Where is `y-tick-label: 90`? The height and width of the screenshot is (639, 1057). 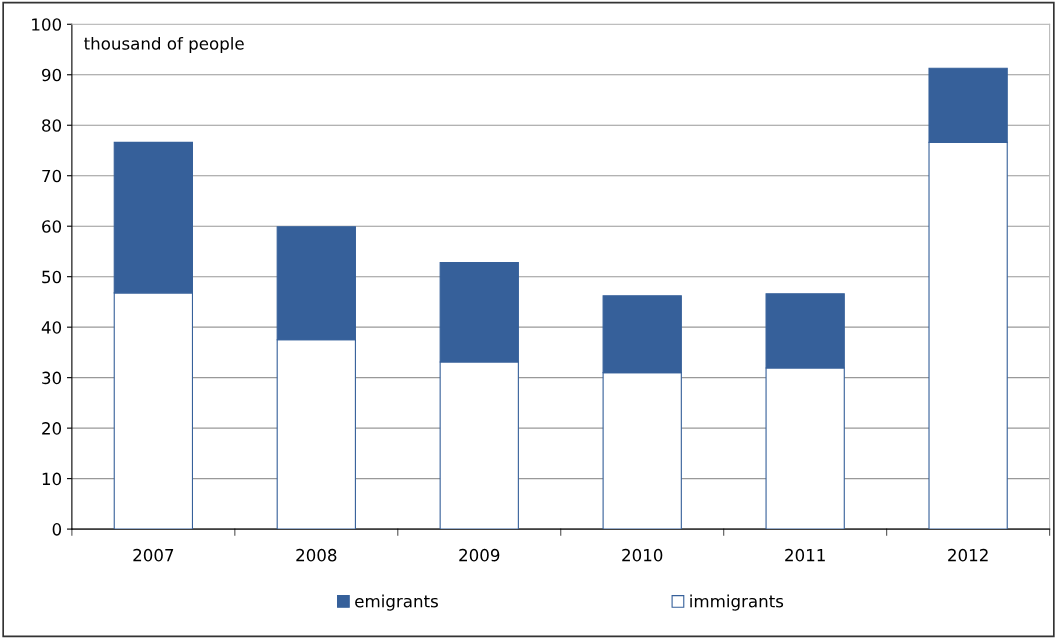
y-tick-label: 90 is located at coordinates (51, 75).